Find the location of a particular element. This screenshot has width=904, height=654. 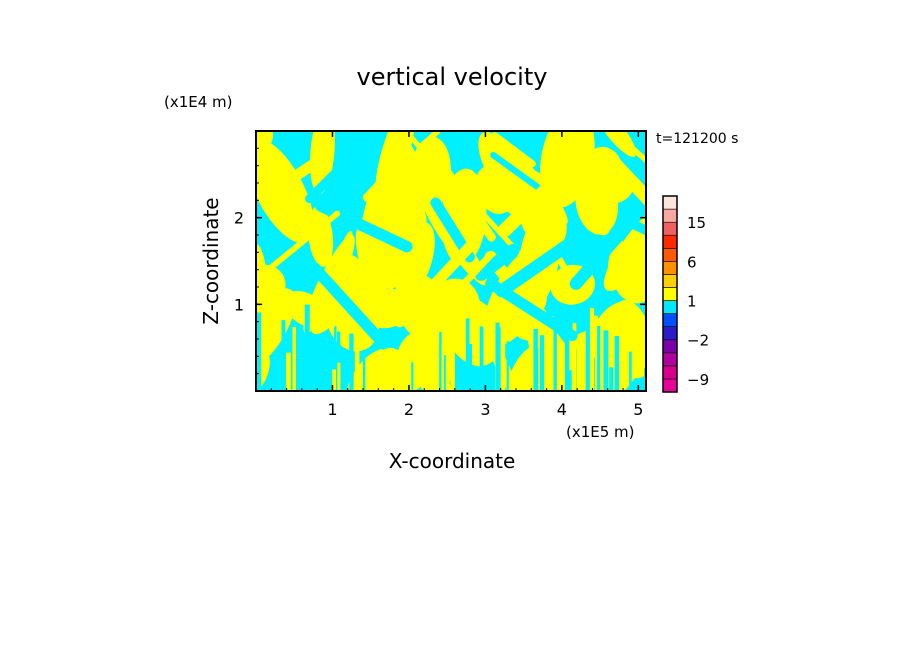

colorbar-tick-label: 15 is located at coordinates (696, 223).